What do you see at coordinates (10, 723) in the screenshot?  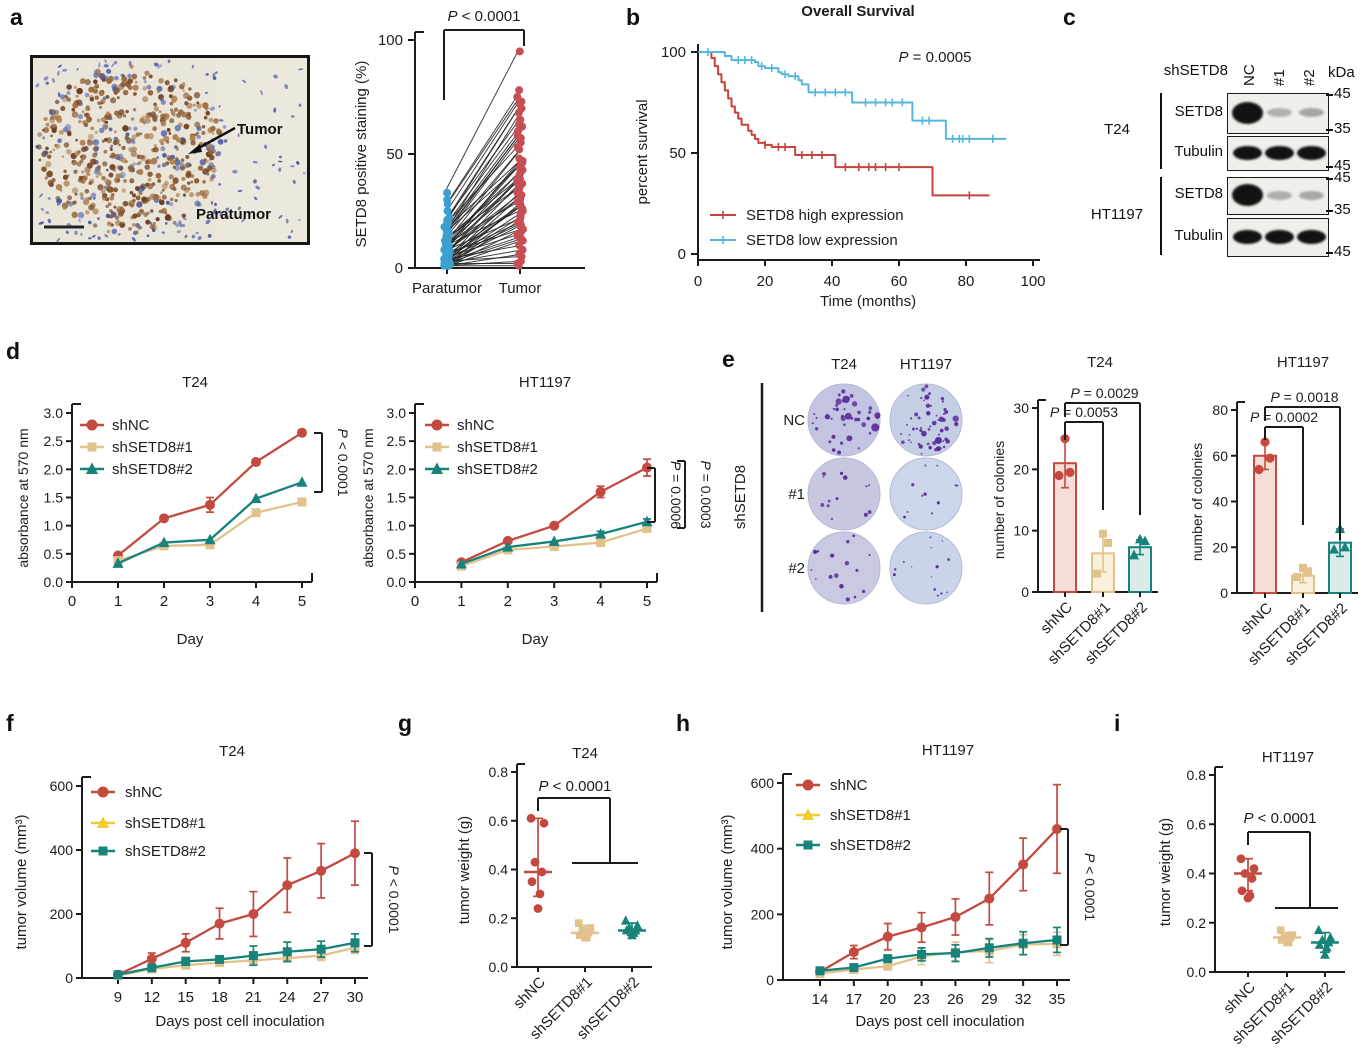 I see `panel-label-f: f` at bounding box center [10, 723].